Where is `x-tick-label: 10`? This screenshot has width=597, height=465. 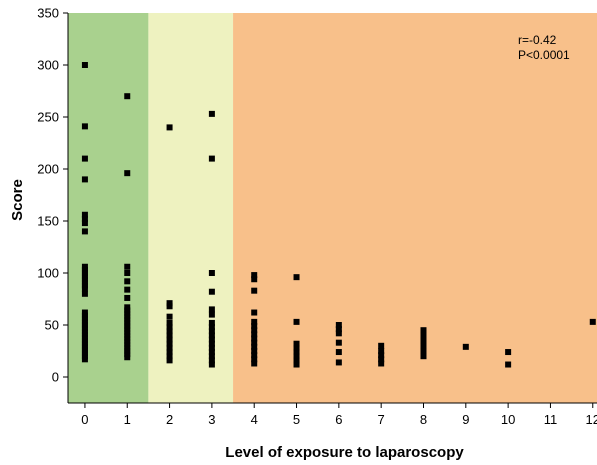 x-tick-label: 10 is located at coordinates (508, 419).